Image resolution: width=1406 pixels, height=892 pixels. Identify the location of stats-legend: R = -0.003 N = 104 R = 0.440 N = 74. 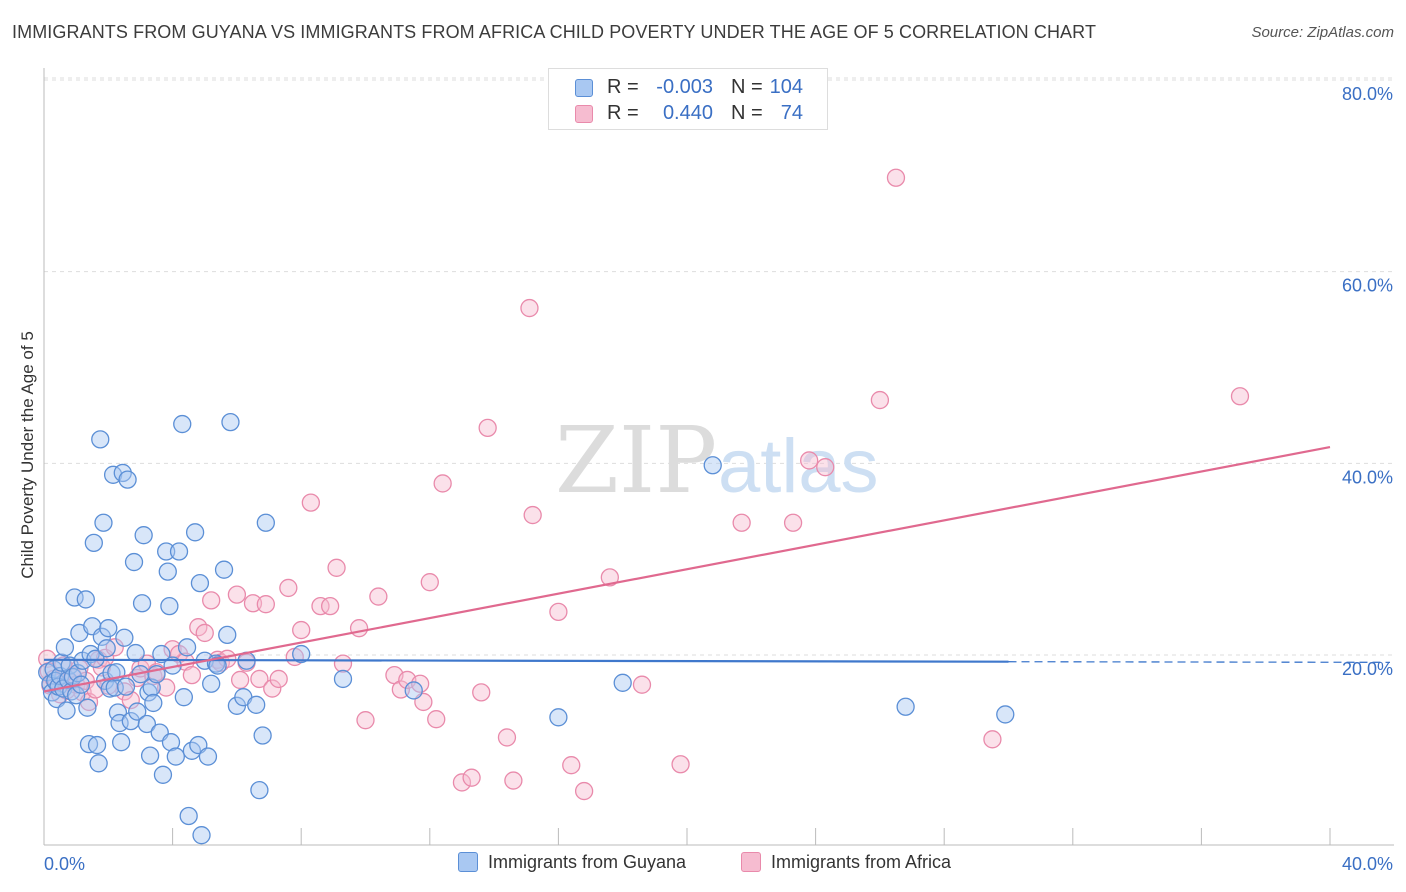
(688, 99).